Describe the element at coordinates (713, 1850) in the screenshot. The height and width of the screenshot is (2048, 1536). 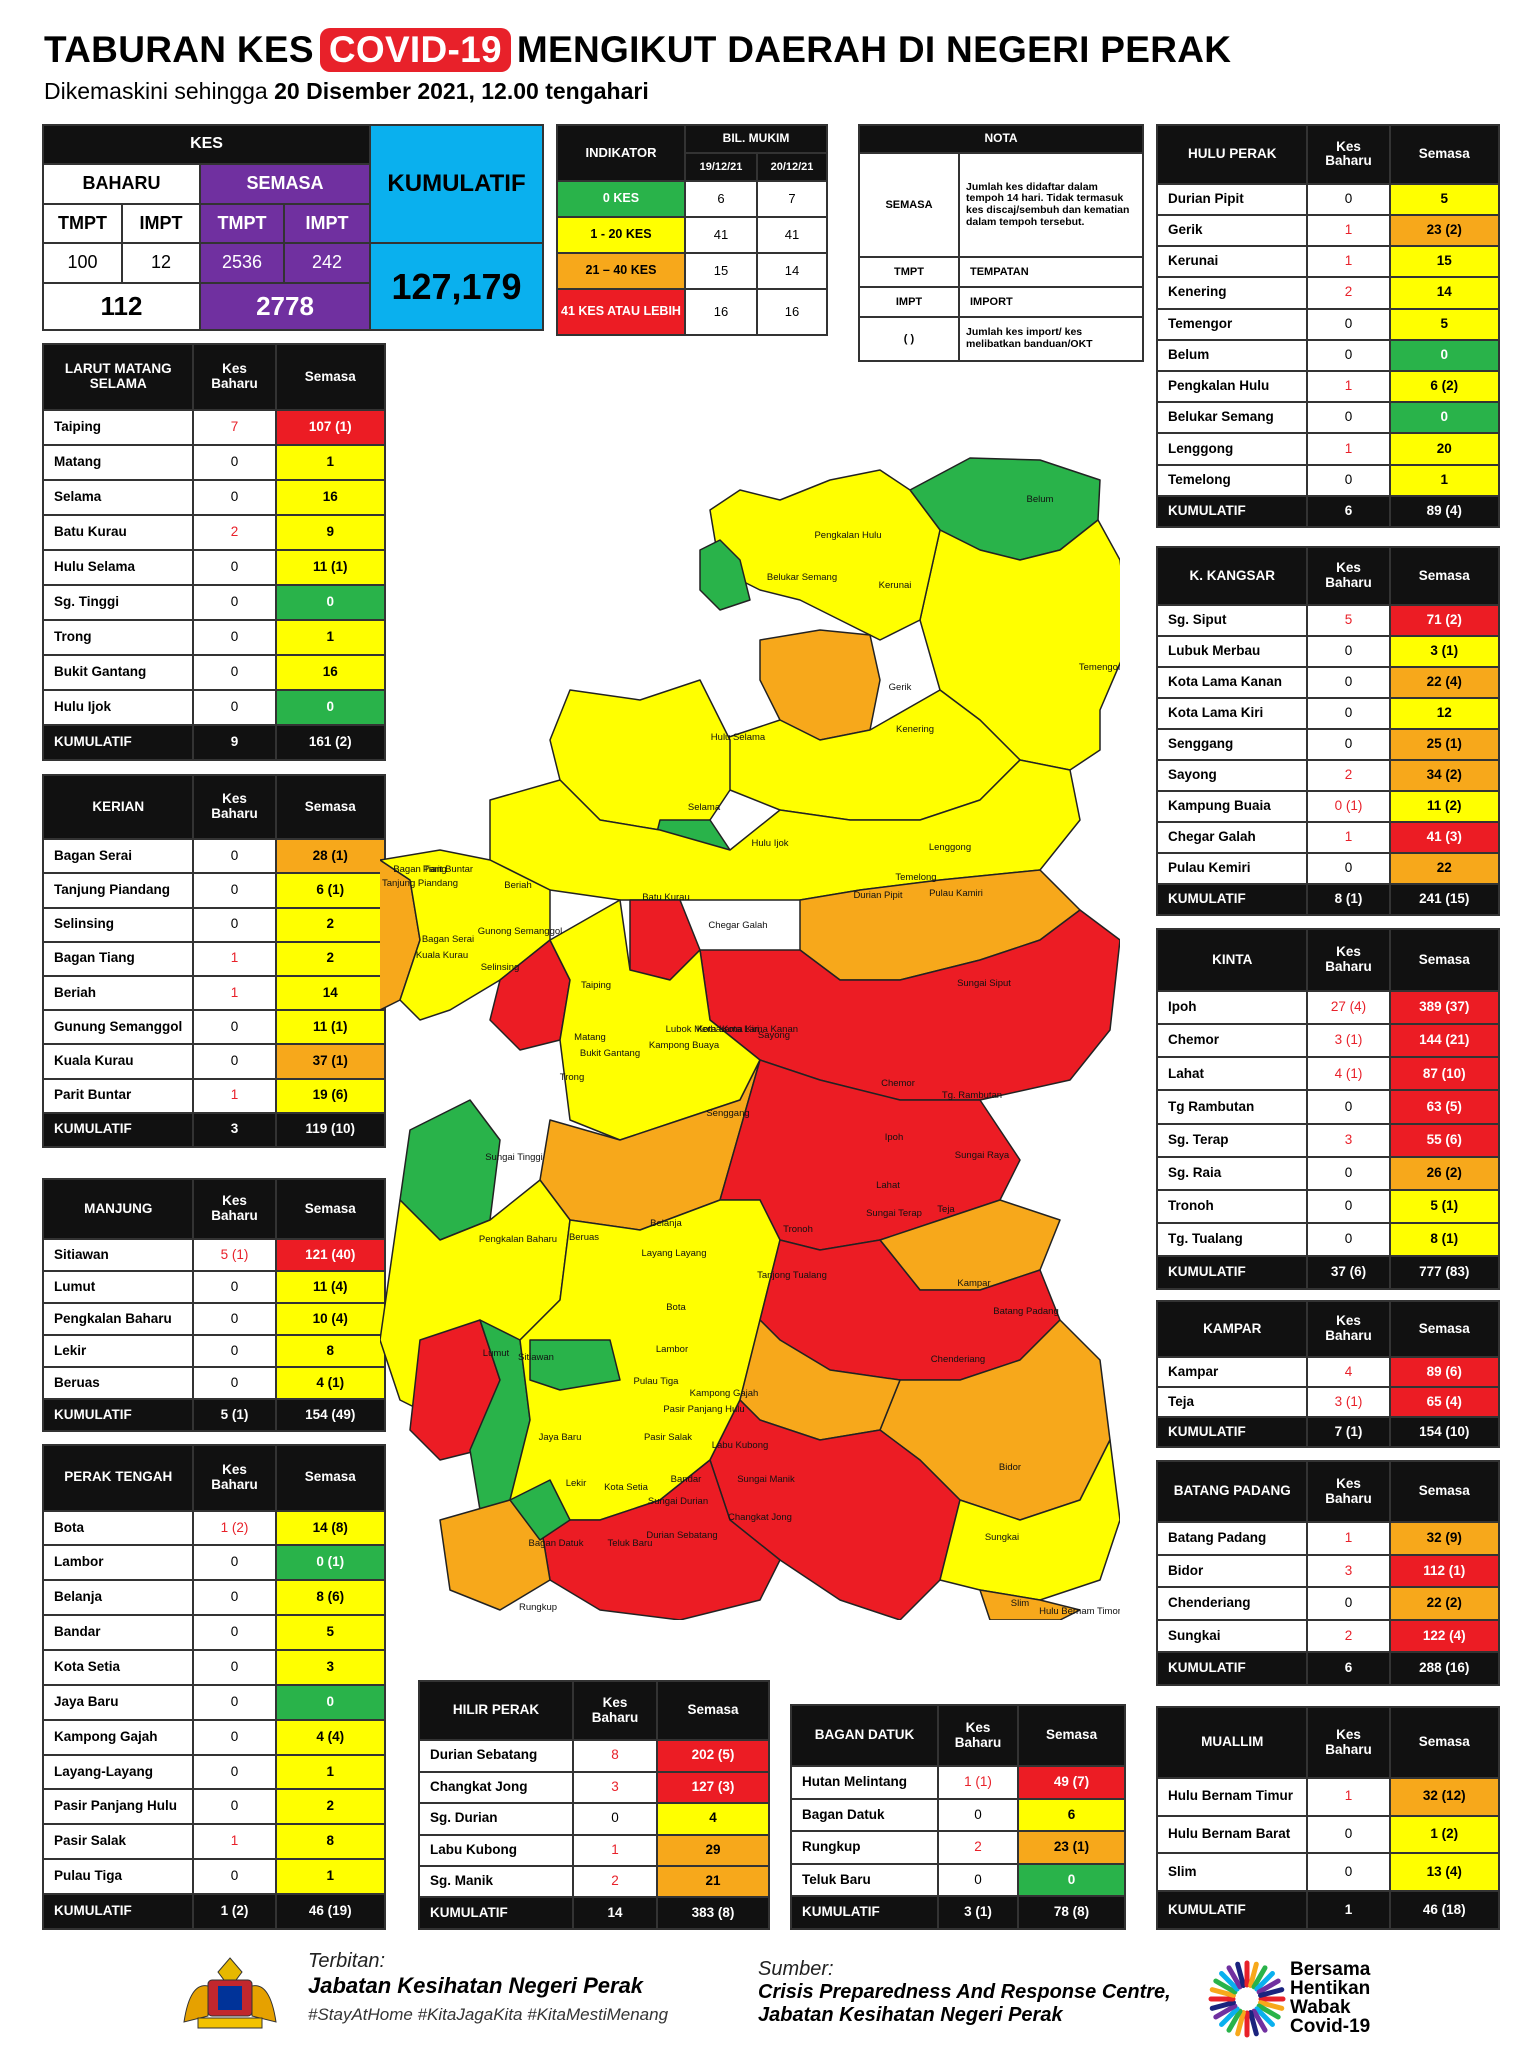
I see `semasa-value: 29` at that location.